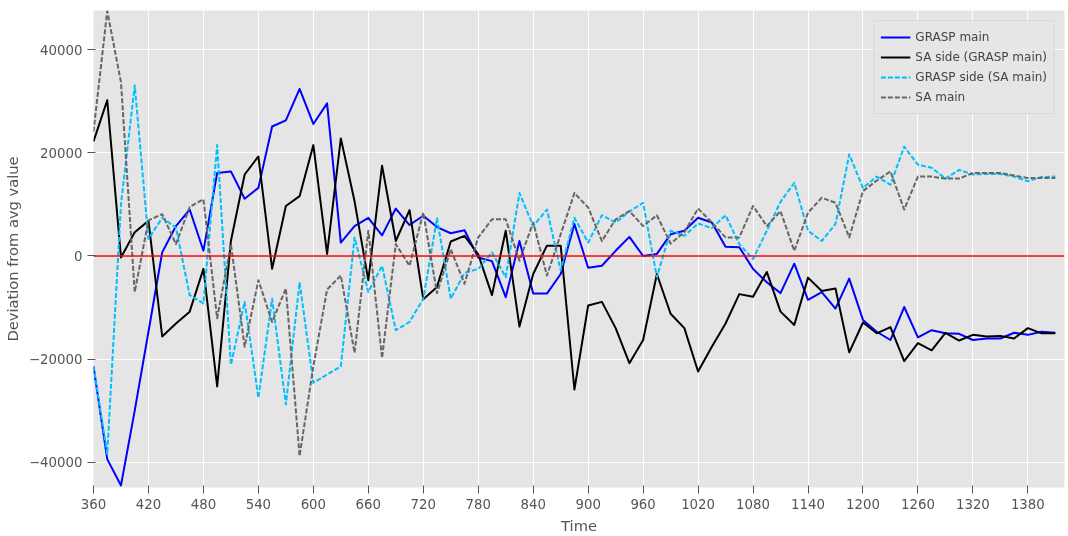 Image resolution: width=1068 pixels, height=536 pixels. I want to click on x-axis-title: Time, so click(578, 525).